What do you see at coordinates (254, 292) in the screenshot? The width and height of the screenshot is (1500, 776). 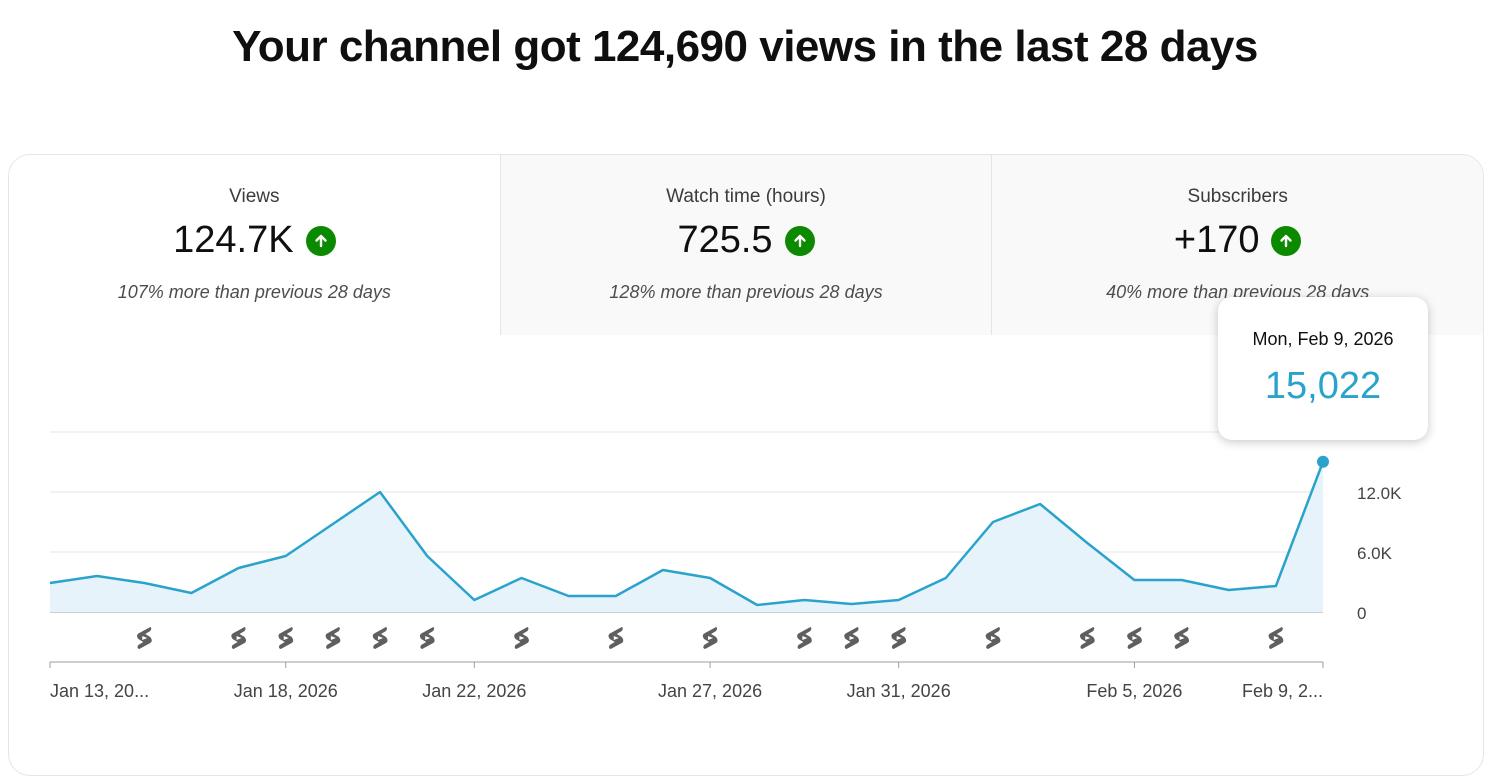 I see `tab-comparison: 107% more than previous 28 days` at bounding box center [254, 292].